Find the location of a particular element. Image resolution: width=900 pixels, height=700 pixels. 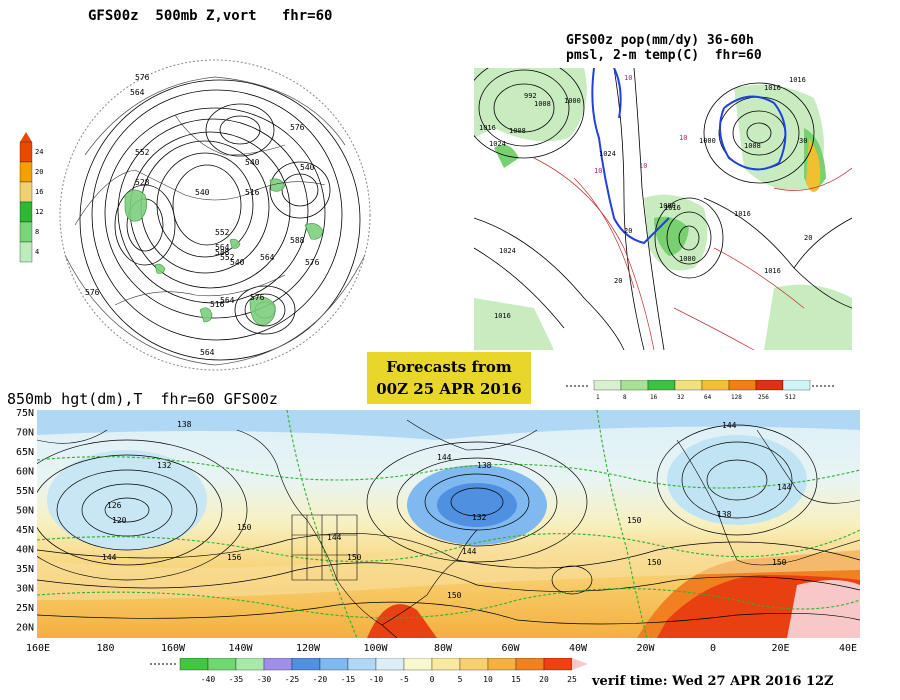

temp-legend-tick: -15 is located at coordinates (348, 679).